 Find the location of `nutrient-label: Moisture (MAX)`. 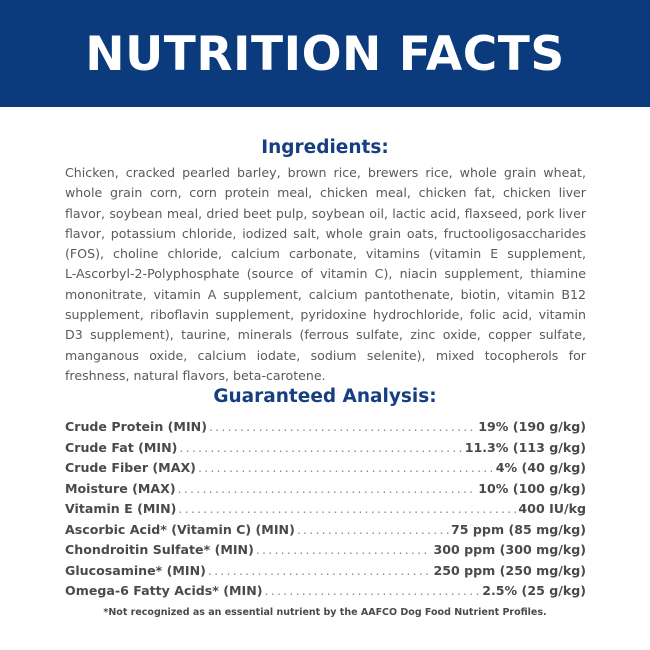

nutrient-label: Moisture (MAX) is located at coordinates (120, 488).